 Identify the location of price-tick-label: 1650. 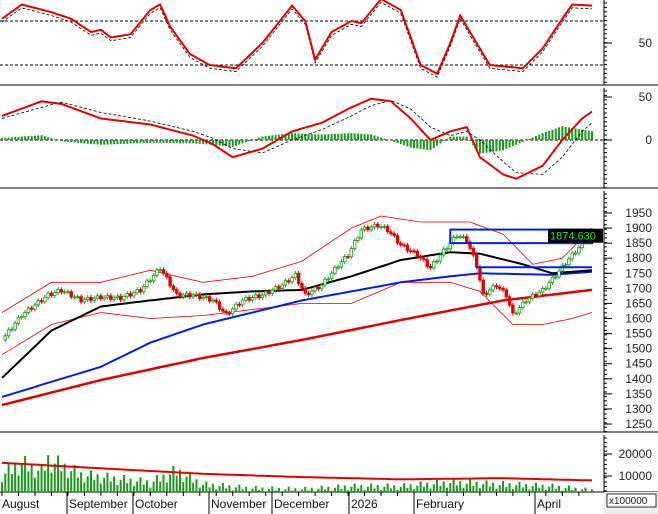
(638, 303).